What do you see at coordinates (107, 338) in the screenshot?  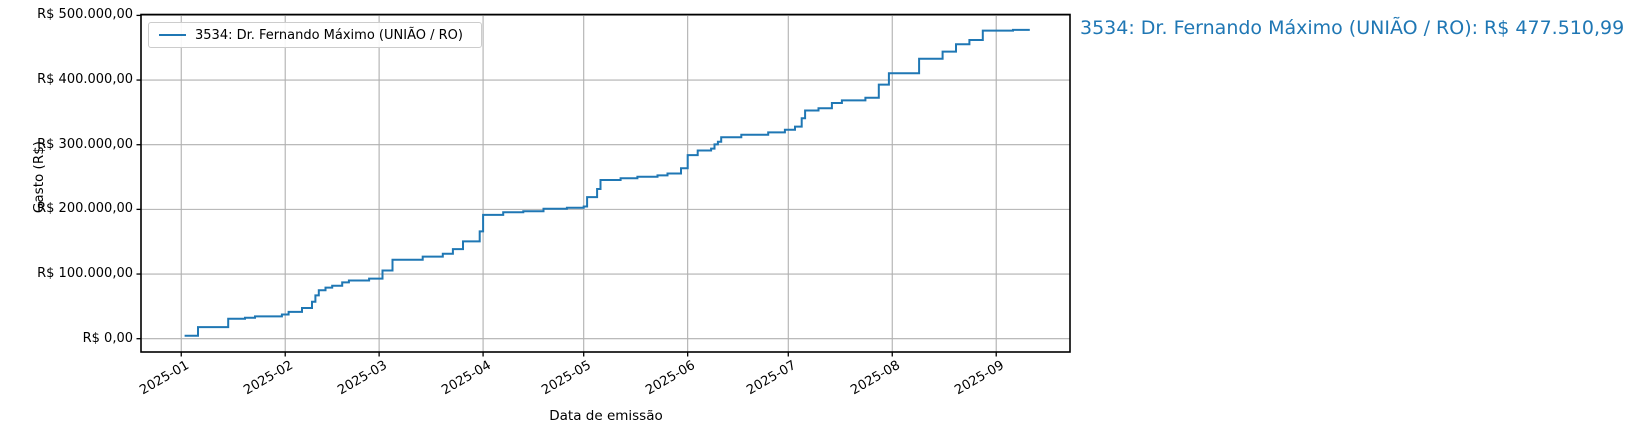 I see `y-tick-label: R$ 0,00` at bounding box center [107, 338].